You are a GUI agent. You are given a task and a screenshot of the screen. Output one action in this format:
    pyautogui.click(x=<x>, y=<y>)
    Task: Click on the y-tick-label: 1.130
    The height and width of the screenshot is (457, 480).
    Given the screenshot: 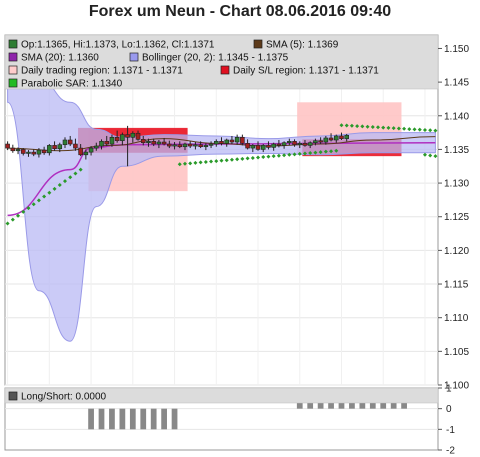 What is the action you would take?
    pyautogui.click(x=456, y=184)
    